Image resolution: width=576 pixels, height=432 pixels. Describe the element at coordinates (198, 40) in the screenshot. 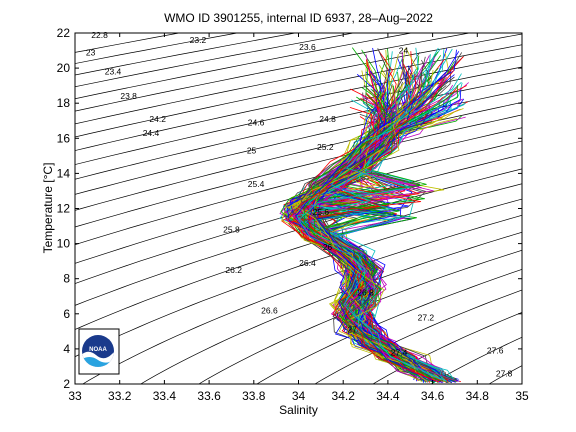

I see `contour-label: 23.2` at that location.